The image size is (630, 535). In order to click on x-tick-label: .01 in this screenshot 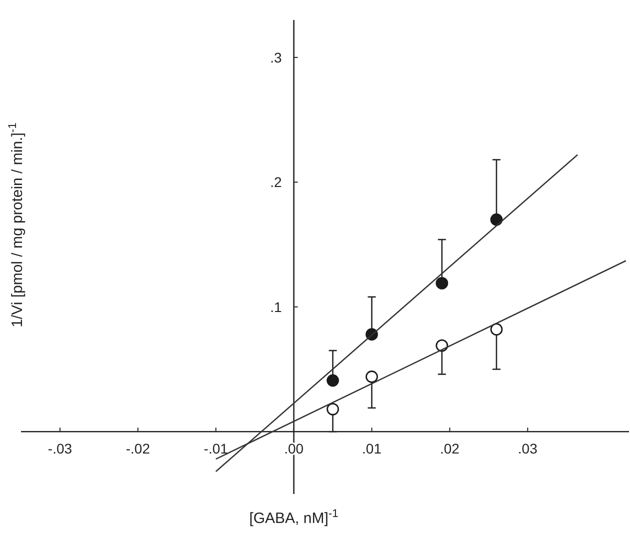, I will do `click(372, 448)`.